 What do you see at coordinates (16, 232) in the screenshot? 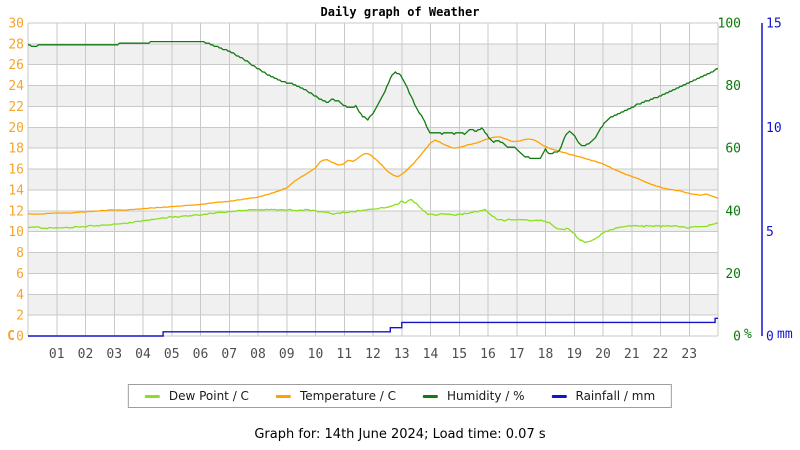
I see `temp-axis-tick: 10` at bounding box center [16, 232].